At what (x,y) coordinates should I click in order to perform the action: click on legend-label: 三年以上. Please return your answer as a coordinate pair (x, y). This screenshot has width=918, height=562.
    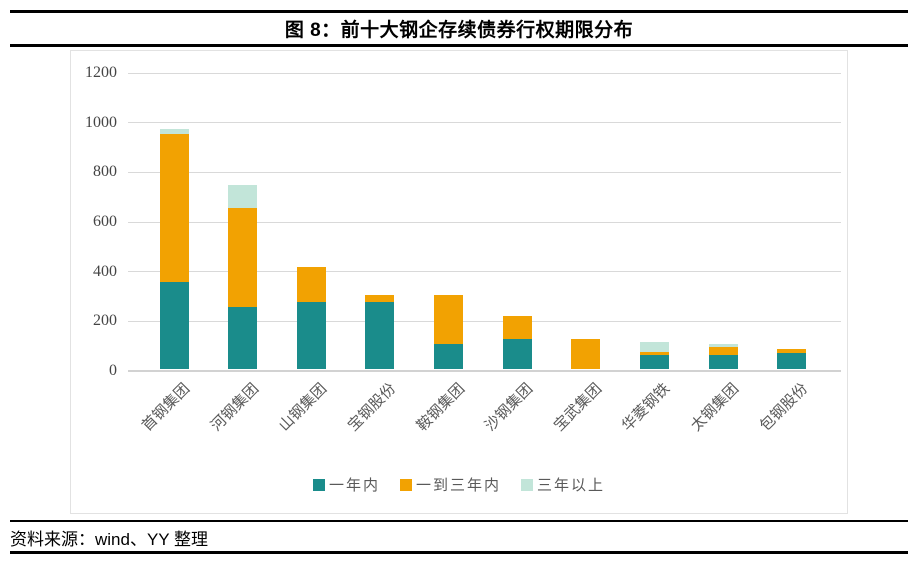
    Looking at the image, I should click on (571, 486).